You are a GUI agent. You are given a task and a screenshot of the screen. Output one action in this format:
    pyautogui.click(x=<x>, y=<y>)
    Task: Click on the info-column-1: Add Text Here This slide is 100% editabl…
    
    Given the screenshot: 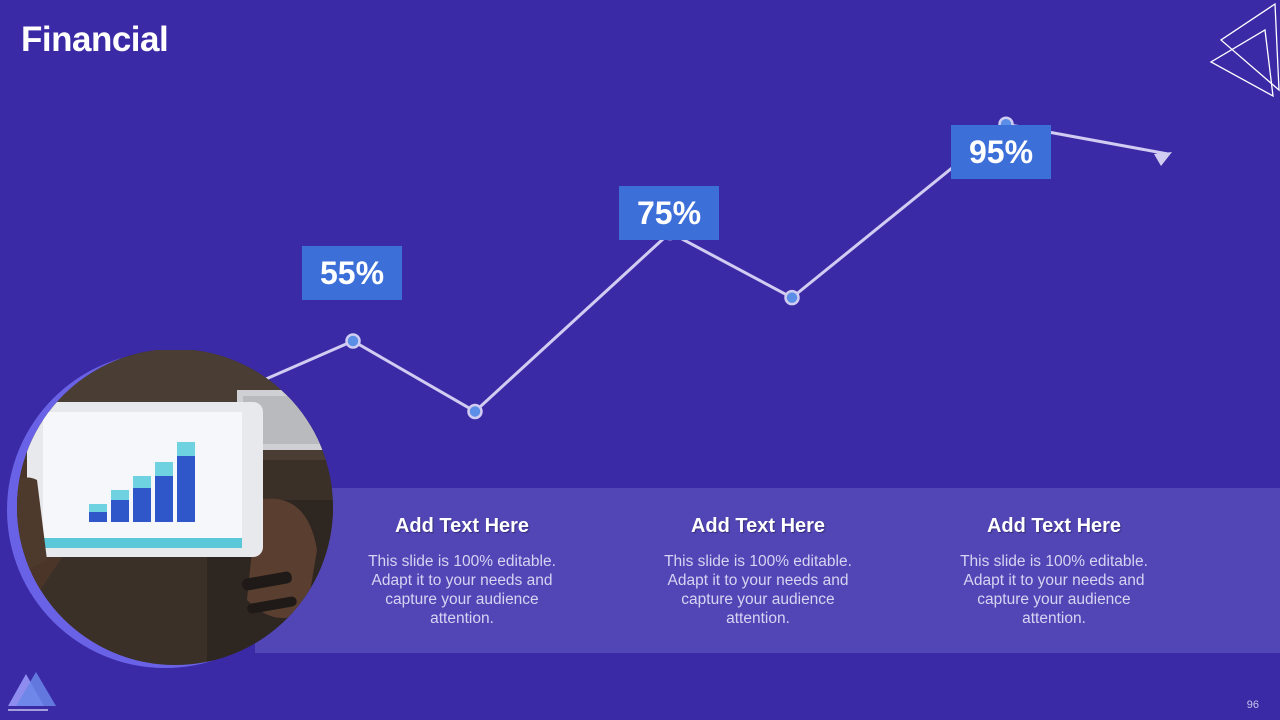 What is the action you would take?
    pyautogui.click(x=462, y=558)
    